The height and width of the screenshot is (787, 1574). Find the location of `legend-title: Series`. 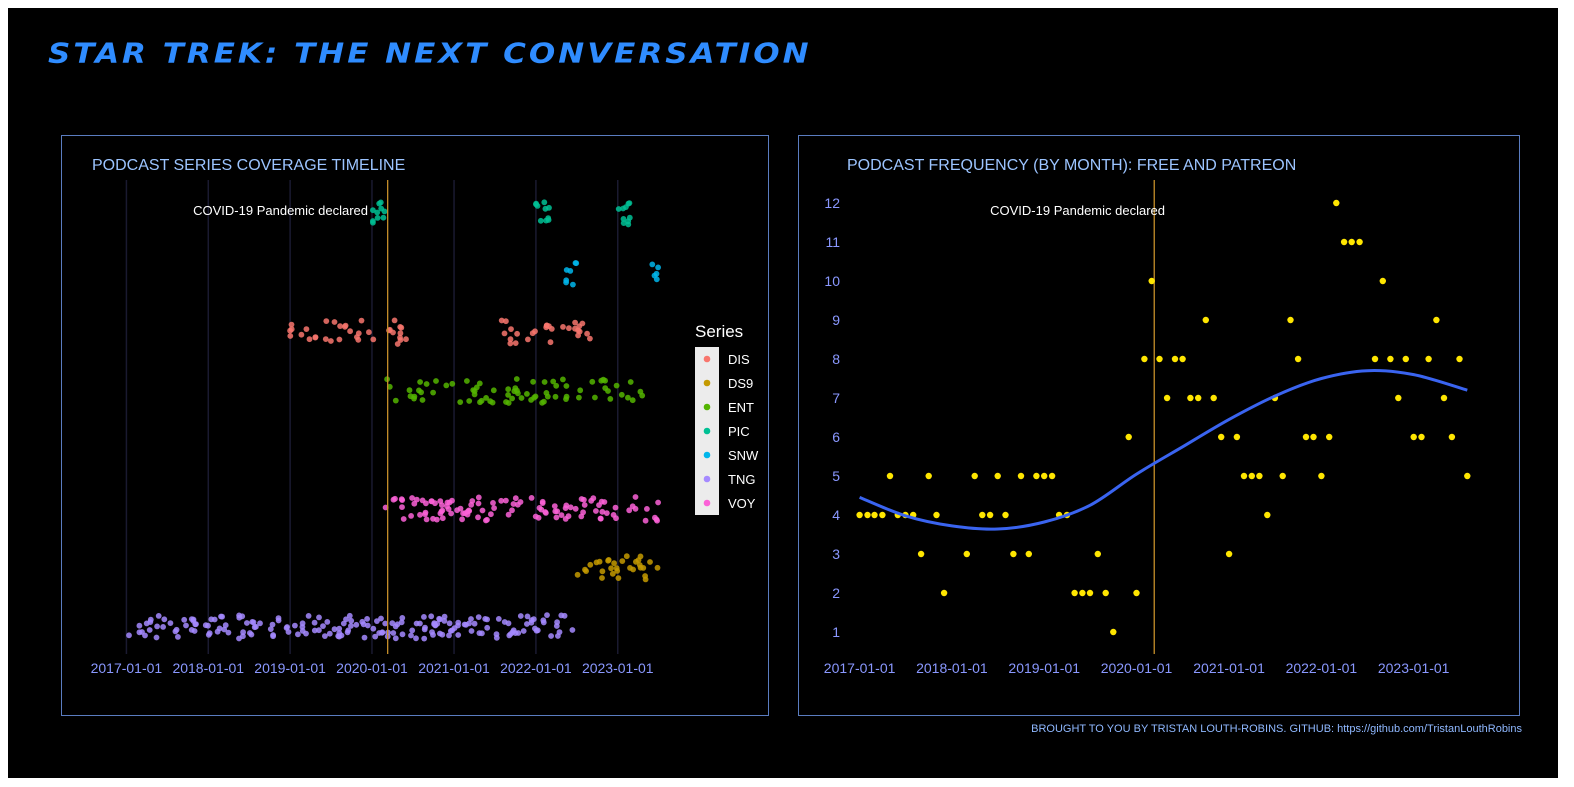

legend-title: Series is located at coordinates (719, 331).